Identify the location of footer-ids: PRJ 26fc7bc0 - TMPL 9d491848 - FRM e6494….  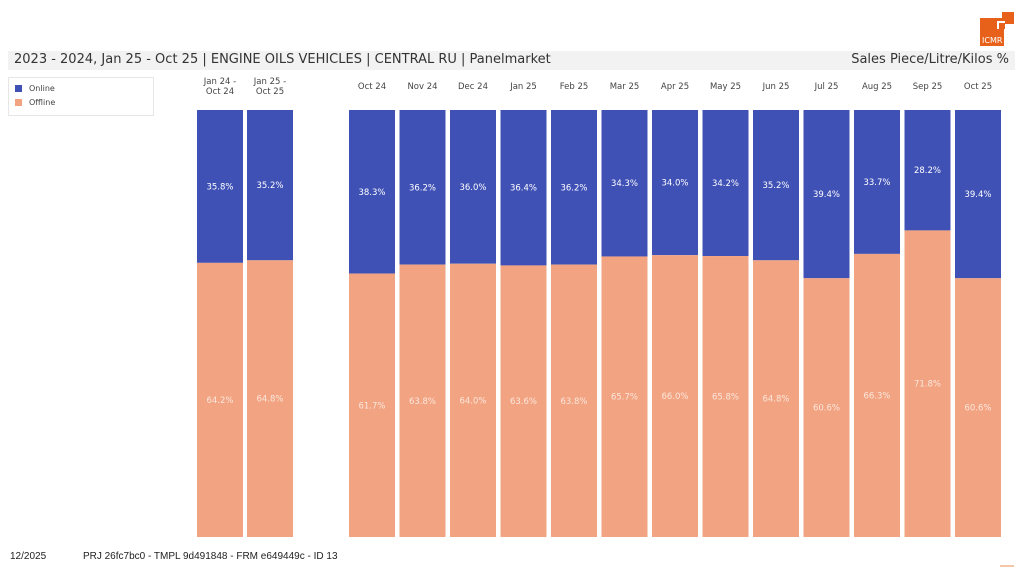
(210, 556).